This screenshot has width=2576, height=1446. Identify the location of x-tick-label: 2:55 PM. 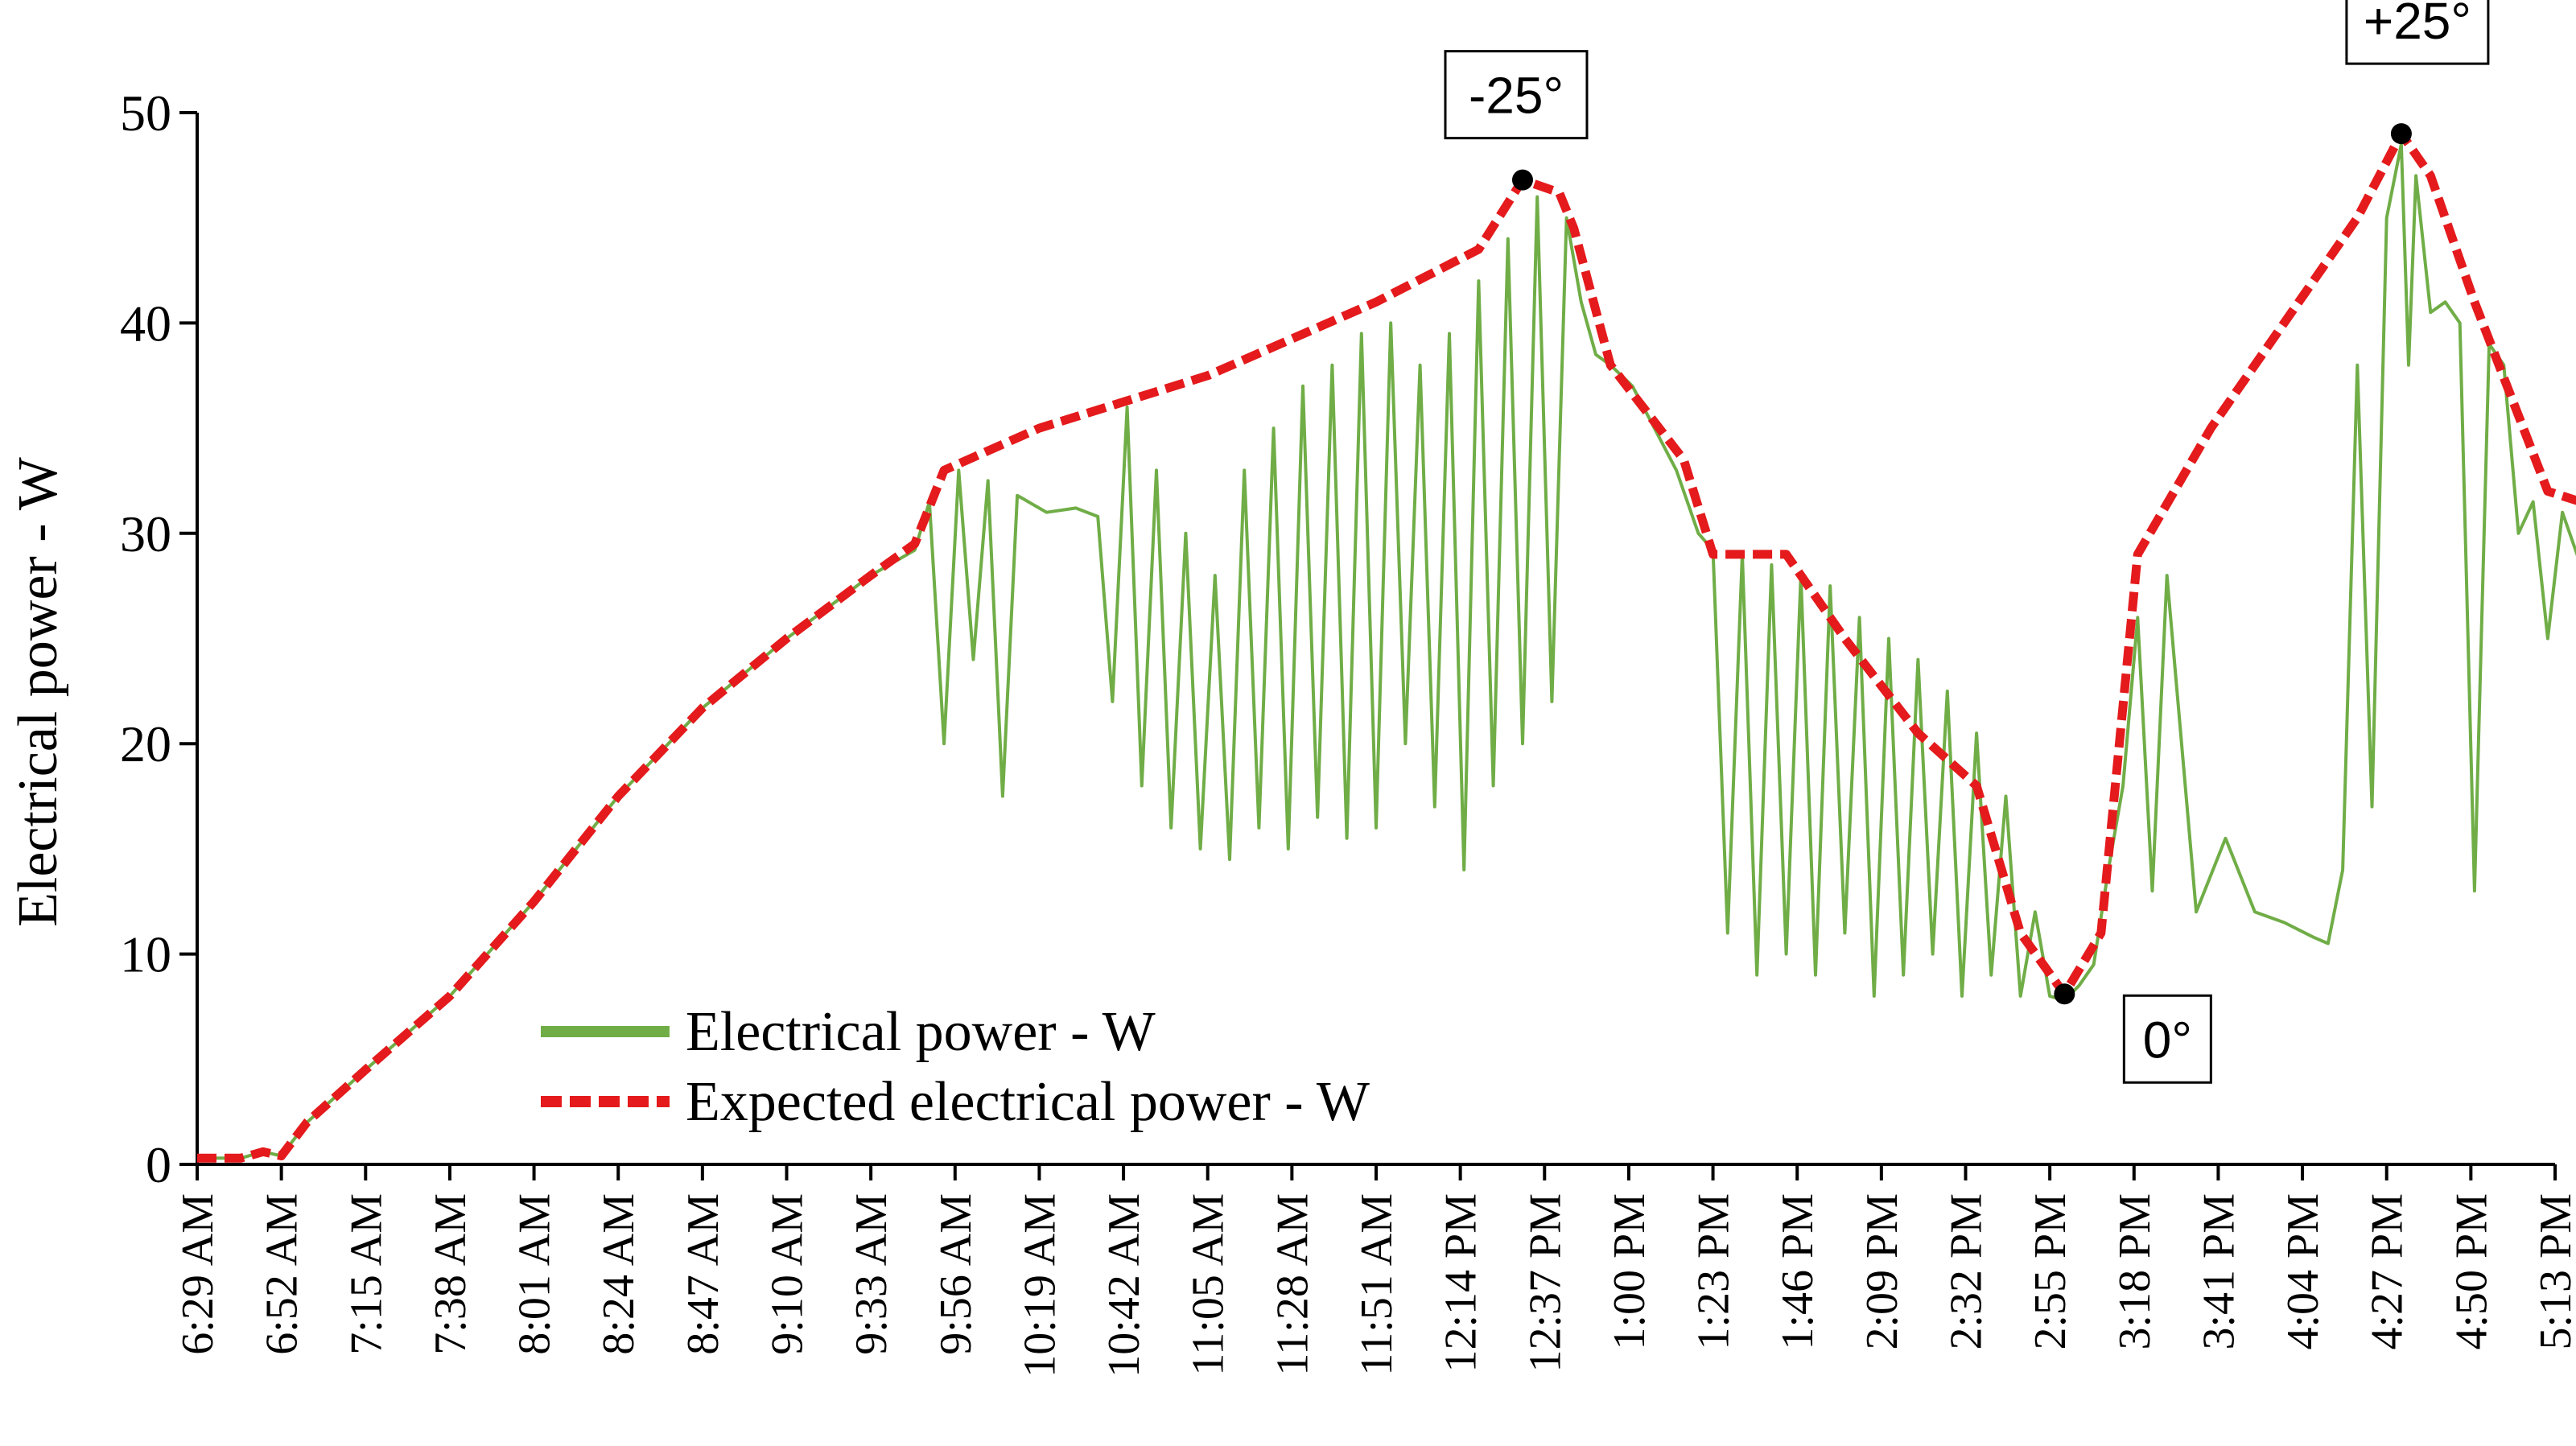
(2050, 1271).